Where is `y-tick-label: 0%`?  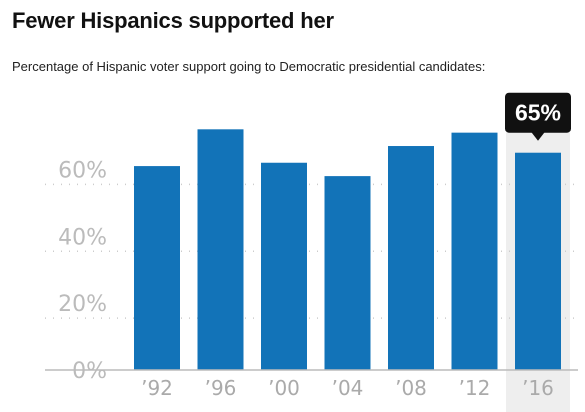 y-tick-label: 0% is located at coordinates (89, 371).